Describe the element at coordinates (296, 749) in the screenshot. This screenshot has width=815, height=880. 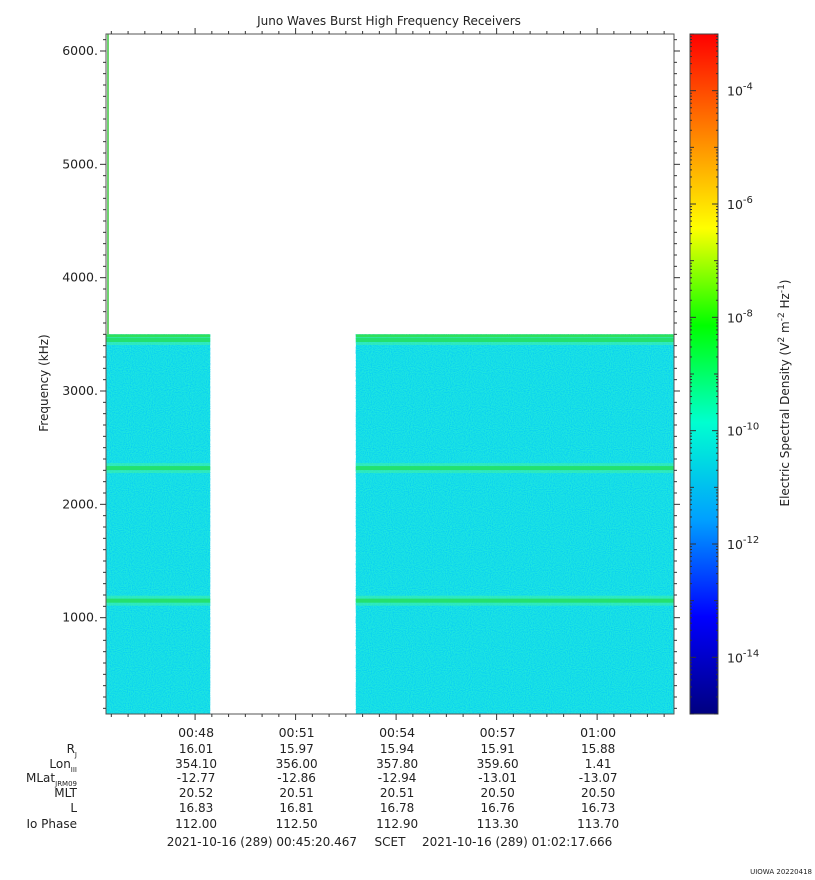
I see `ephemeris-cell: 15.97` at that location.